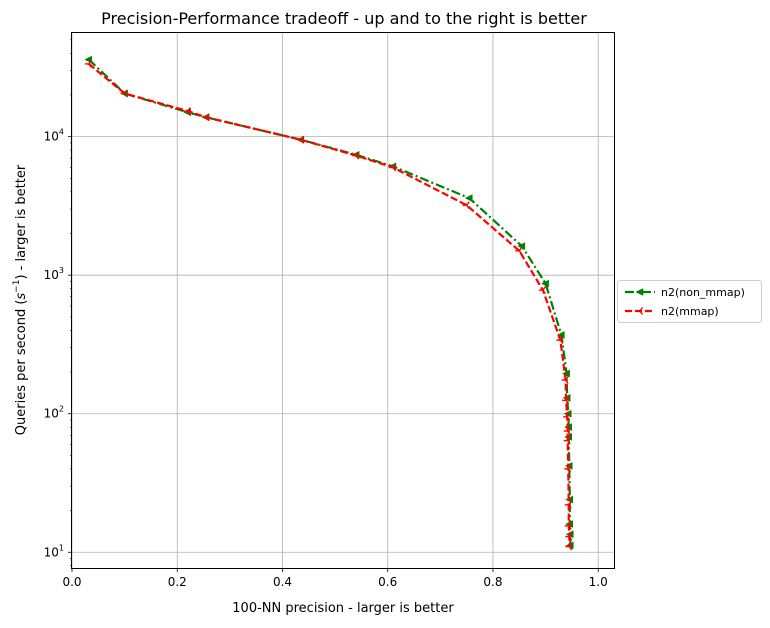  What do you see at coordinates (690, 311) in the screenshot?
I see `legend-label: n2(mmap)` at bounding box center [690, 311].